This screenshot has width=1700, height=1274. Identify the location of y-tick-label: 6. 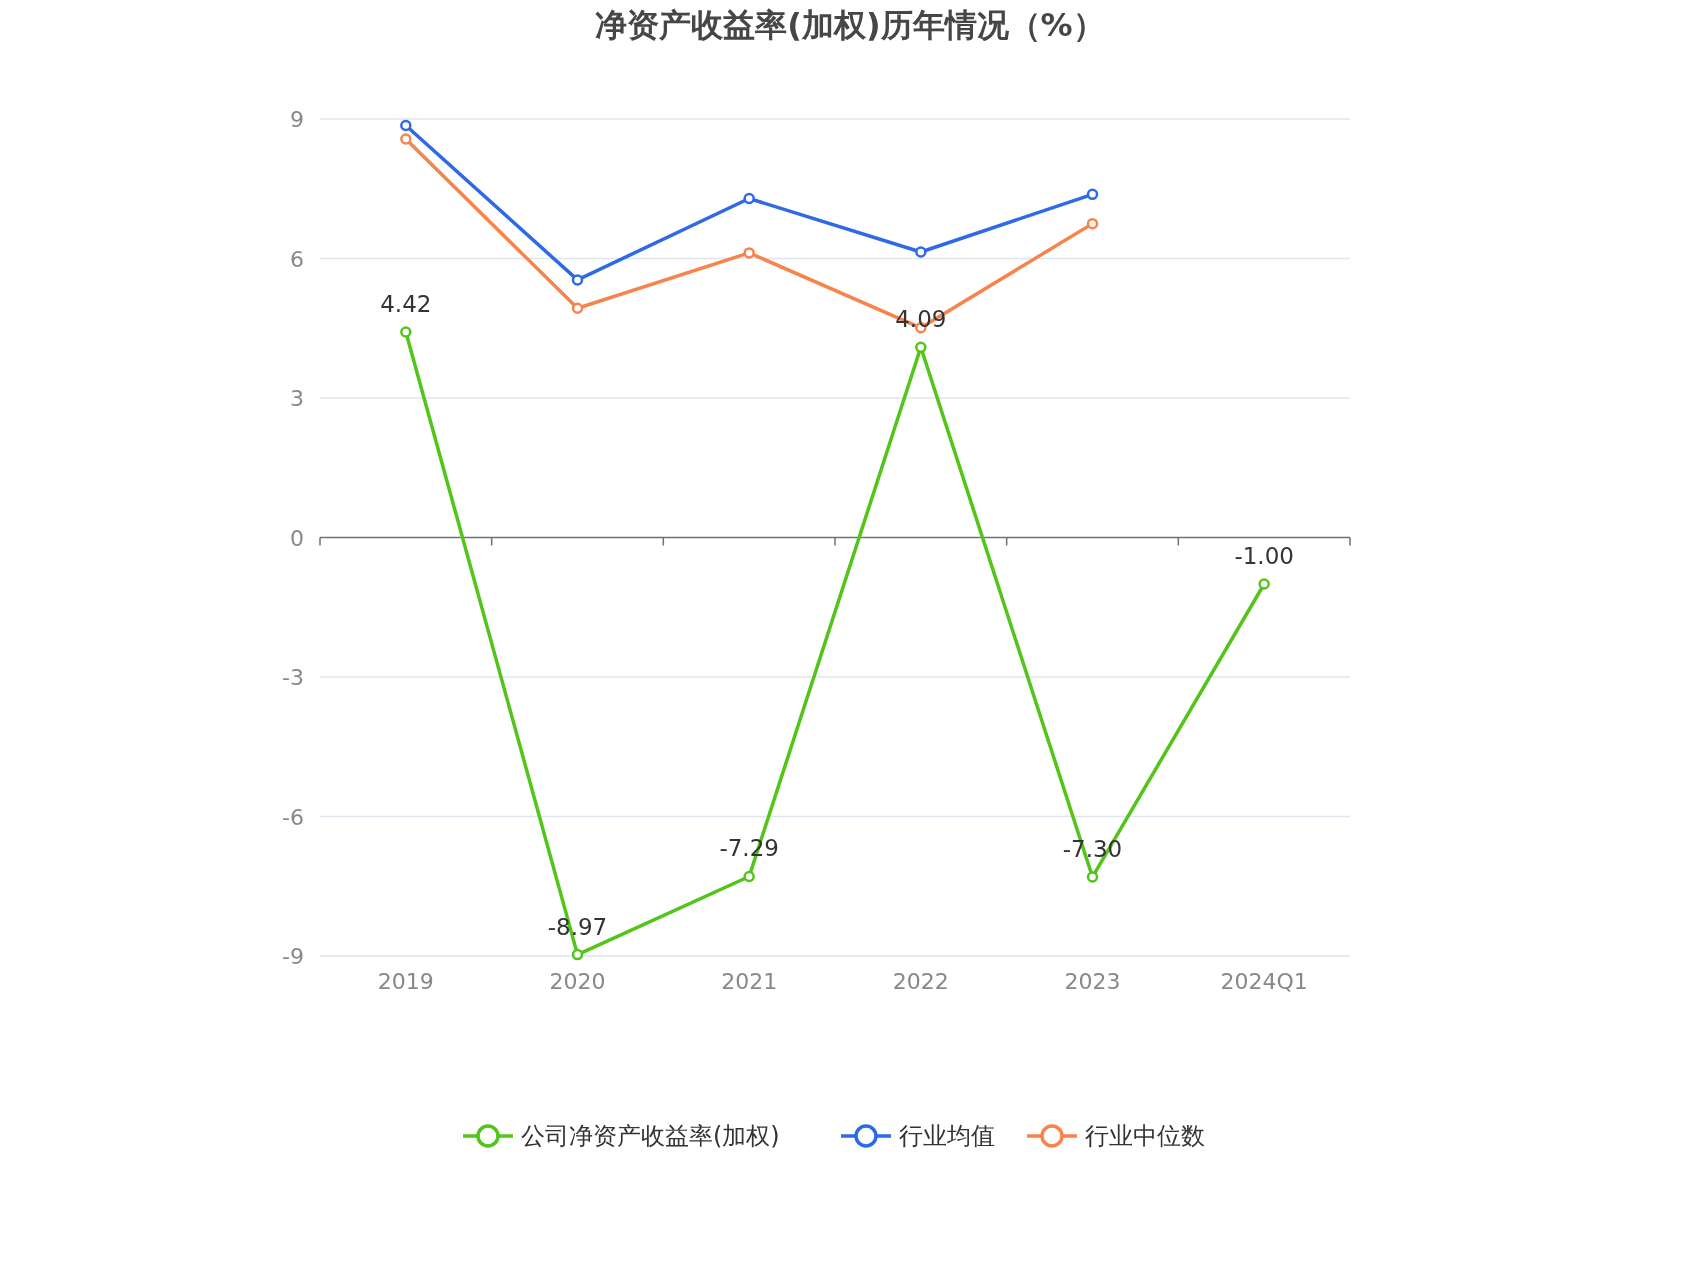
(297, 259).